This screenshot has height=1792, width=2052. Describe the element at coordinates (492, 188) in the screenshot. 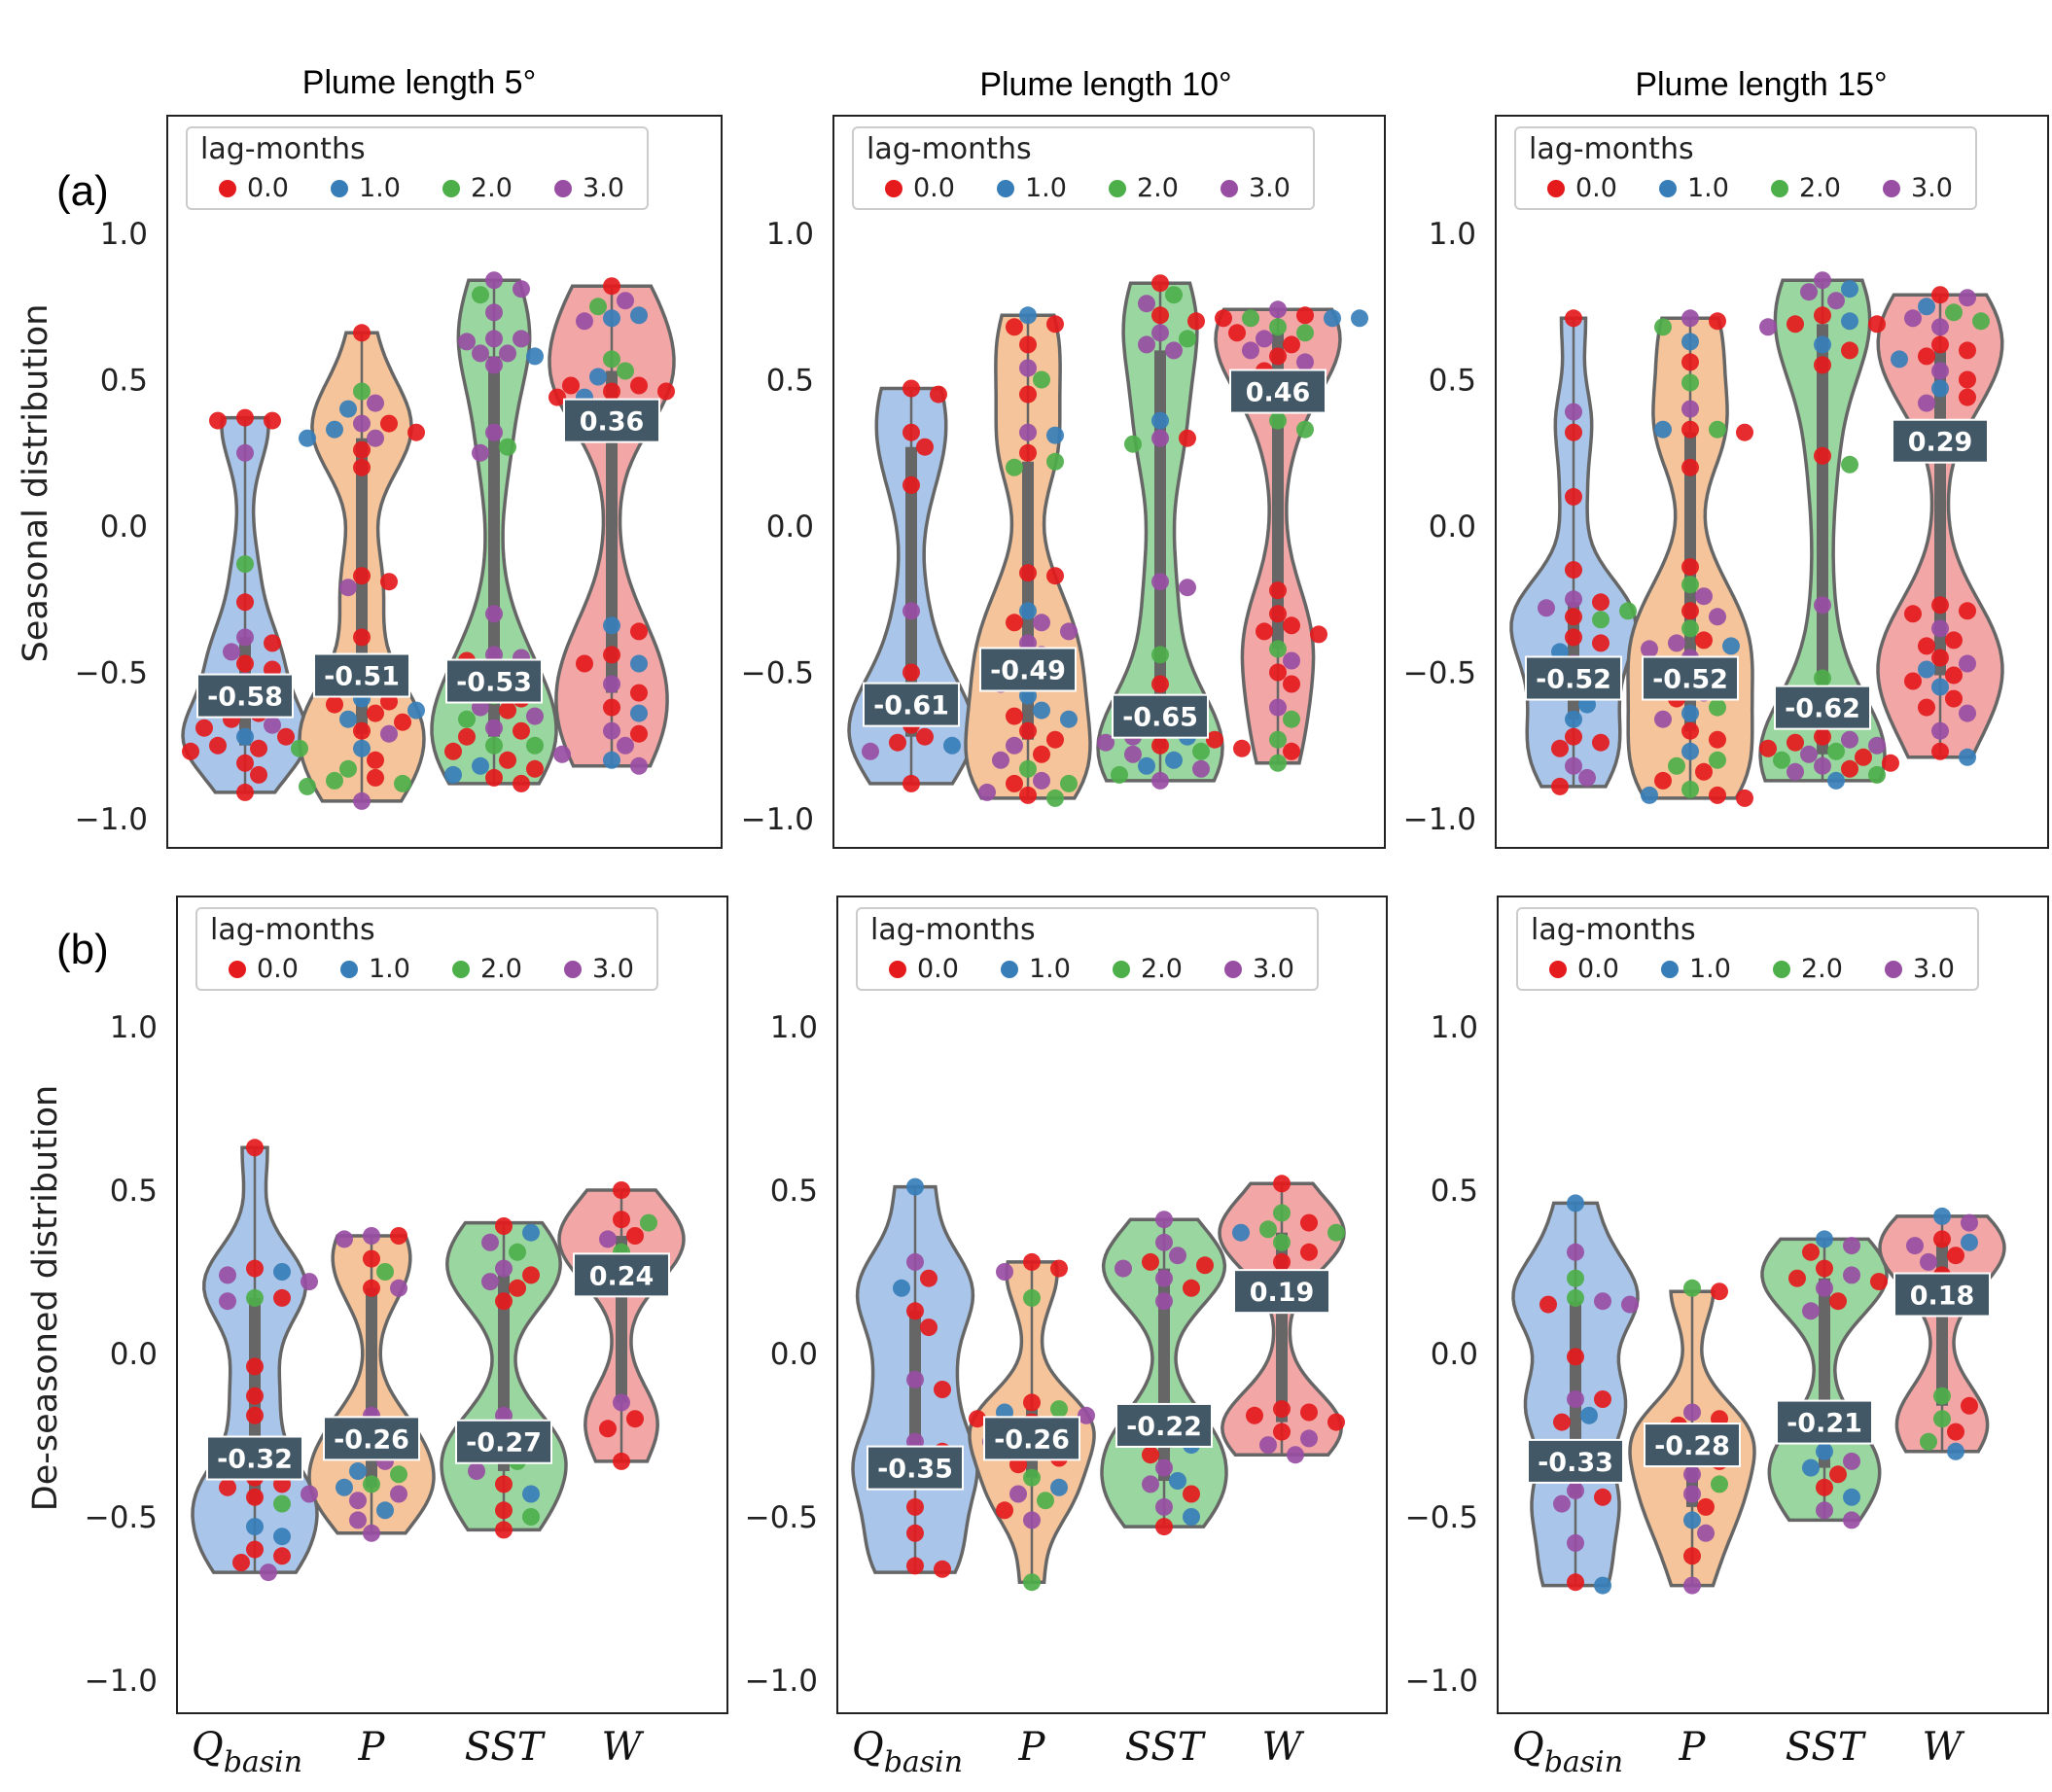

I see `legend-label: 2.0` at that location.